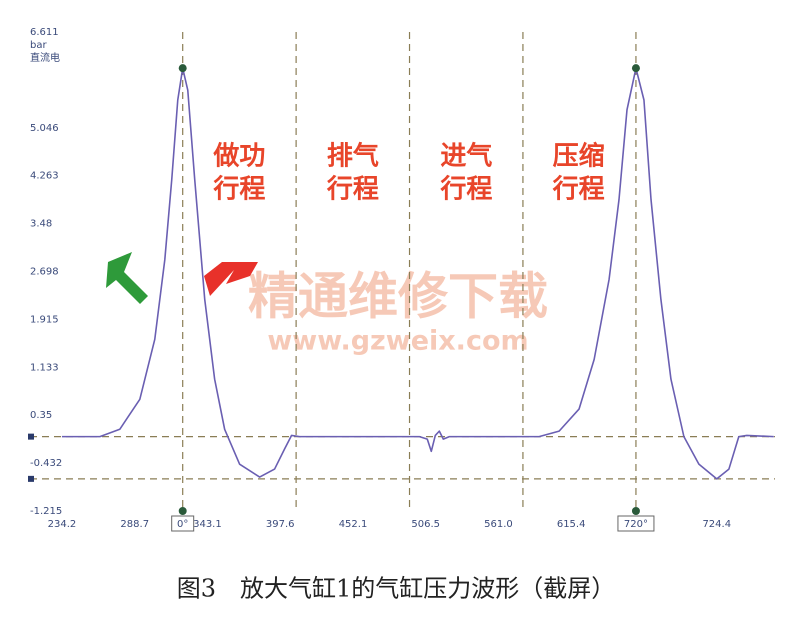  What do you see at coordinates (396, 589) in the screenshot?
I see `caption: 图3 放大气缸1的气缸压力波形（截屏）` at bounding box center [396, 589].